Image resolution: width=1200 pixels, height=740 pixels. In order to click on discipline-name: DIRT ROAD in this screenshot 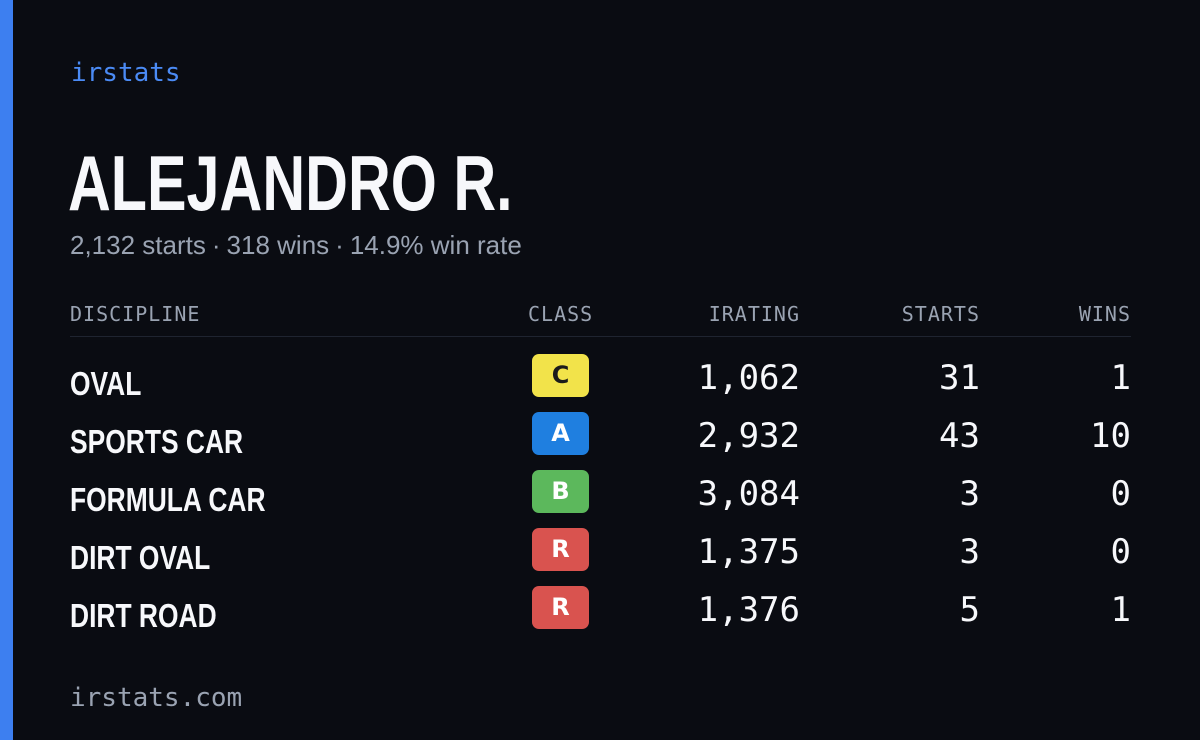, I will do `click(143, 615)`.